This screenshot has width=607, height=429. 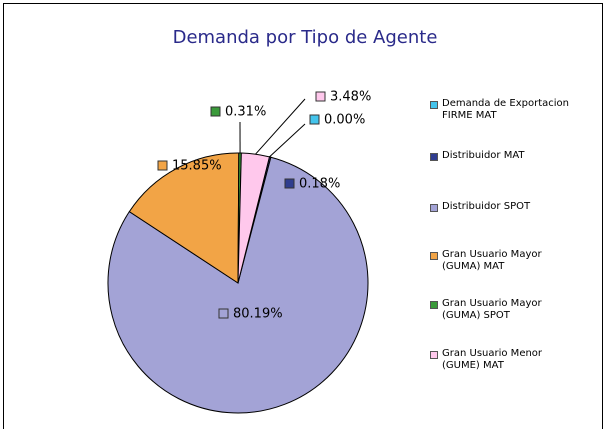 What do you see at coordinates (319, 184) in the screenshot?
I see `data-label: 0.18%` at bounding box center [319, 184].